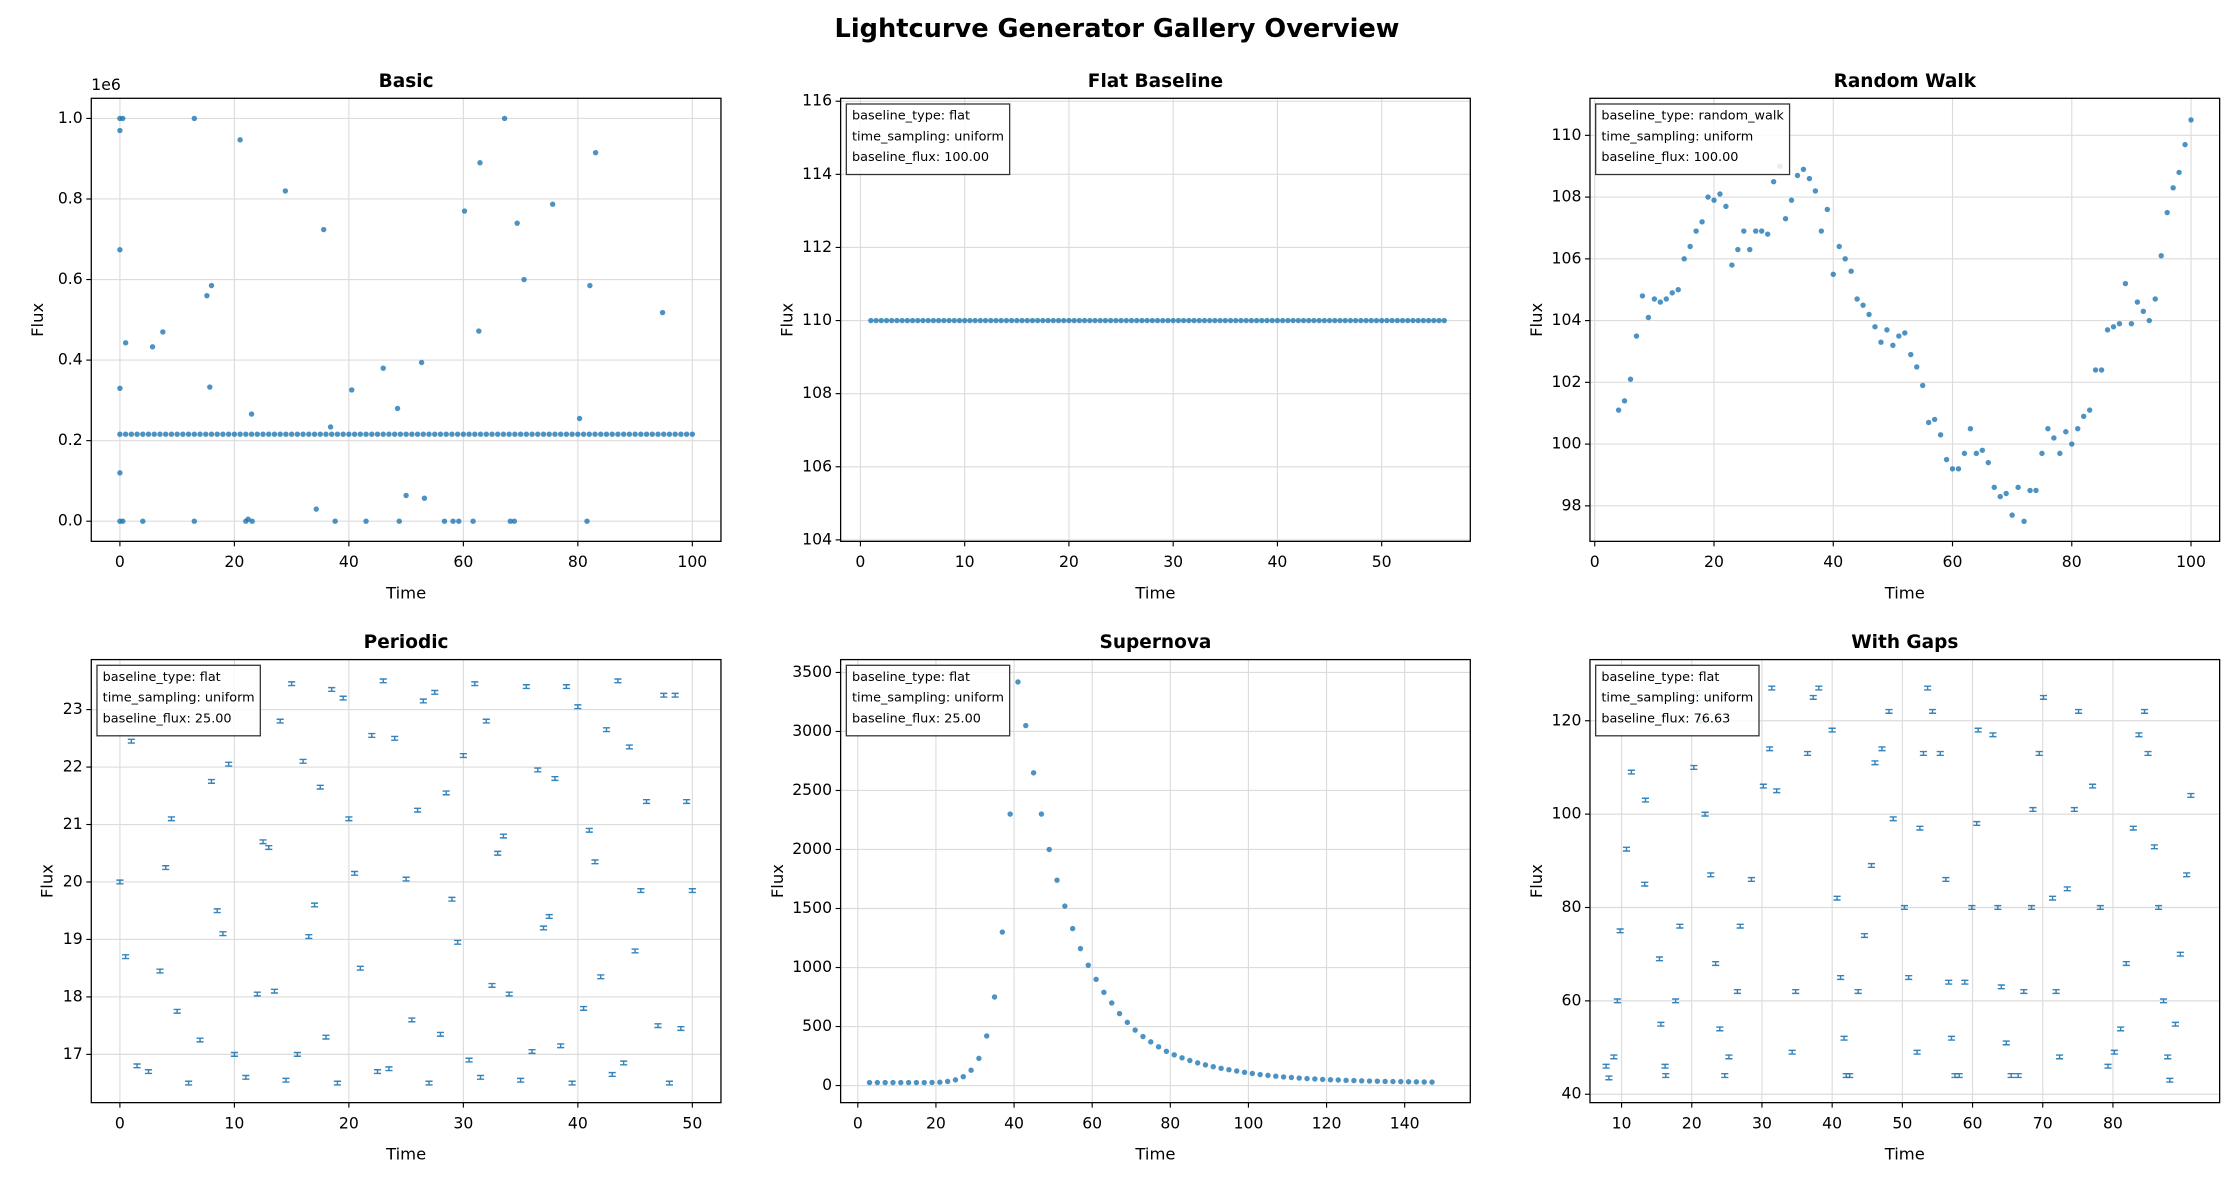  Describe the element at coordinates (70, 117) in the screenshot. I see `y-tick-label: 1.0` at that location.